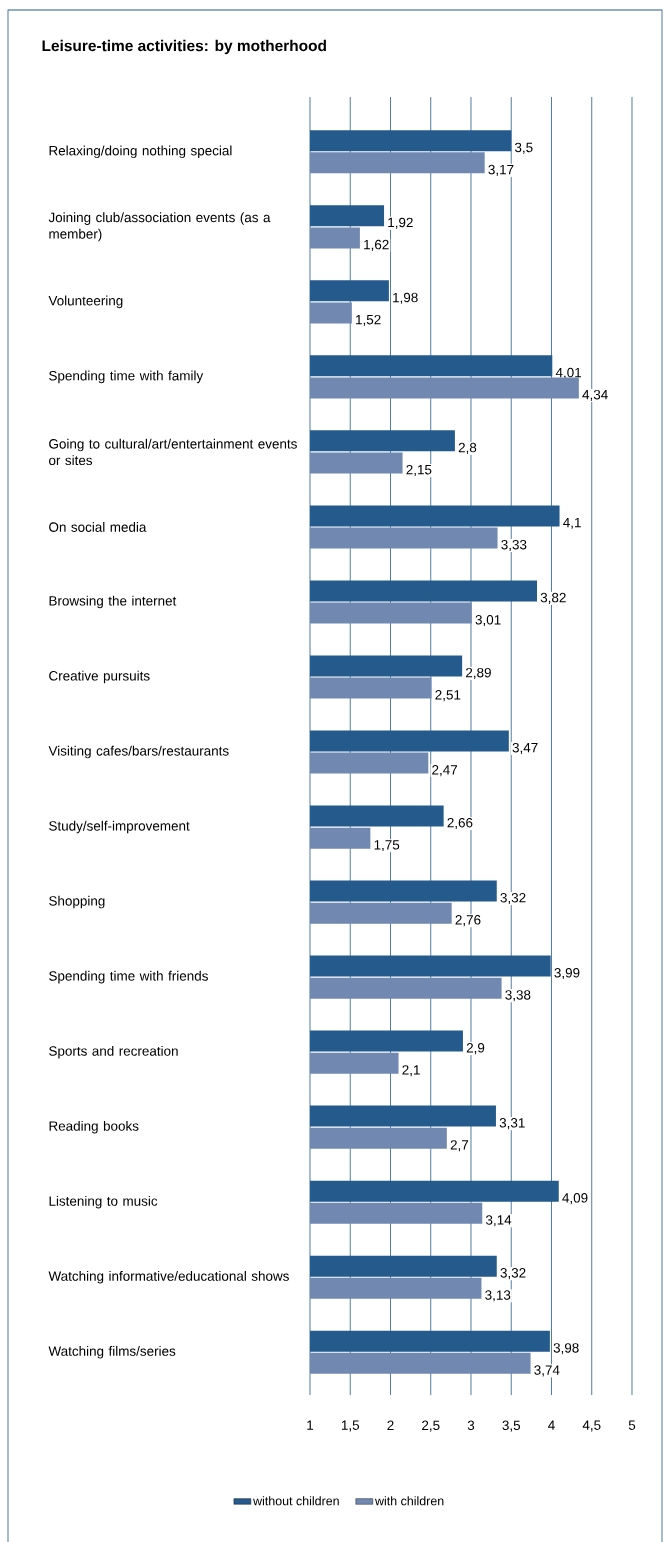 The image size is (666, 1542). Describe the element at coordinates (566, 1349) in the screenshot. I see `data-label: 3,98` at that location.